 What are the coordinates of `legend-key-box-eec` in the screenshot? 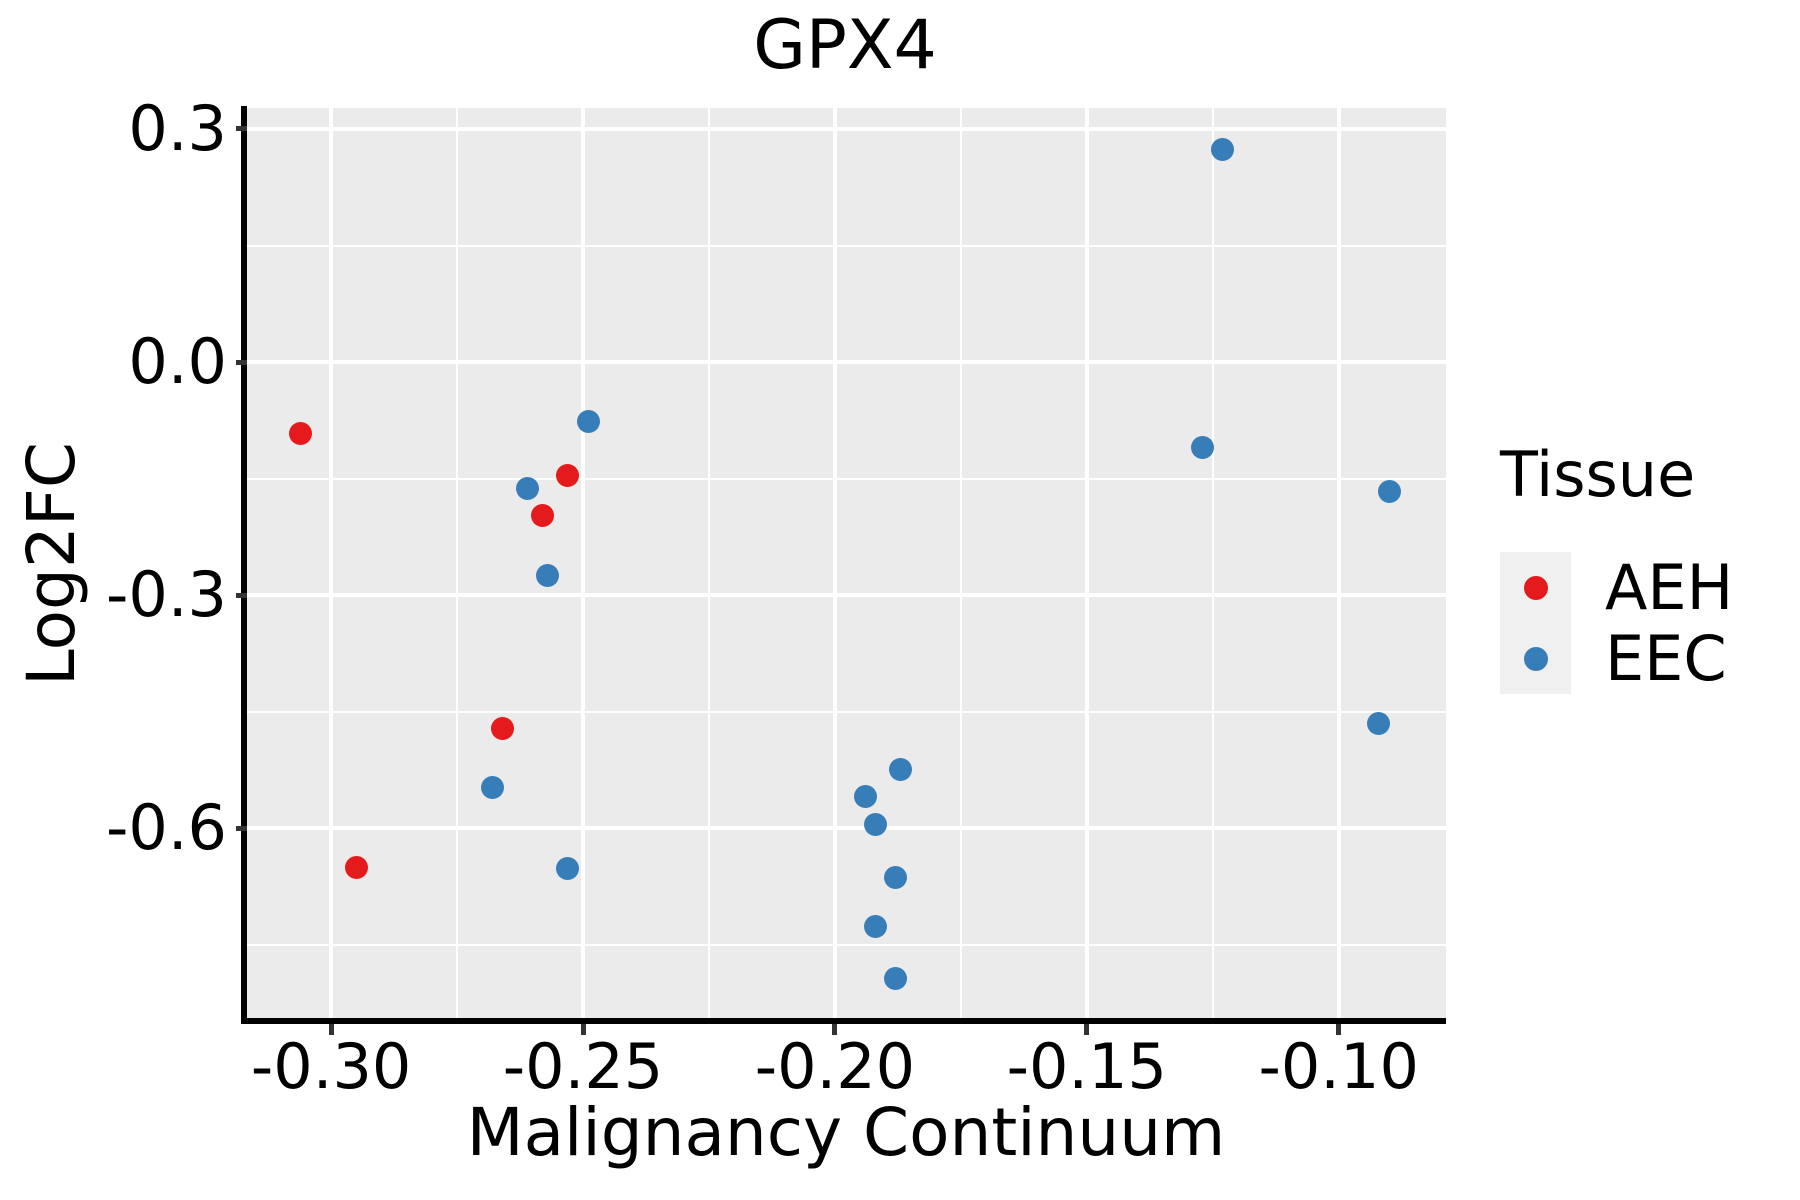 It's located at (1535, 658).